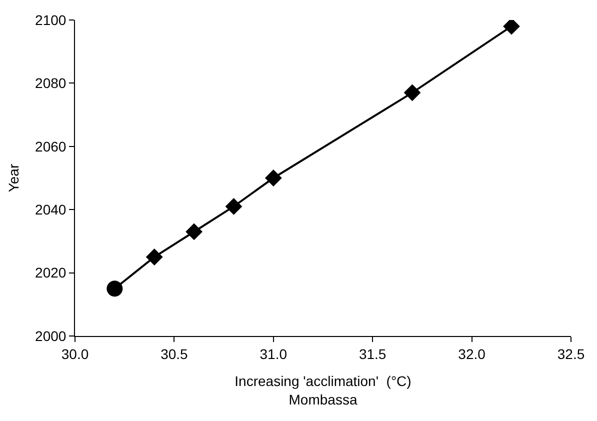 Image resolution: width=597 pixels, height=421 pixels. Describe the element at coordinates (50, 83) in the screenshot. I see `y-tick-label: 2080` at that location.